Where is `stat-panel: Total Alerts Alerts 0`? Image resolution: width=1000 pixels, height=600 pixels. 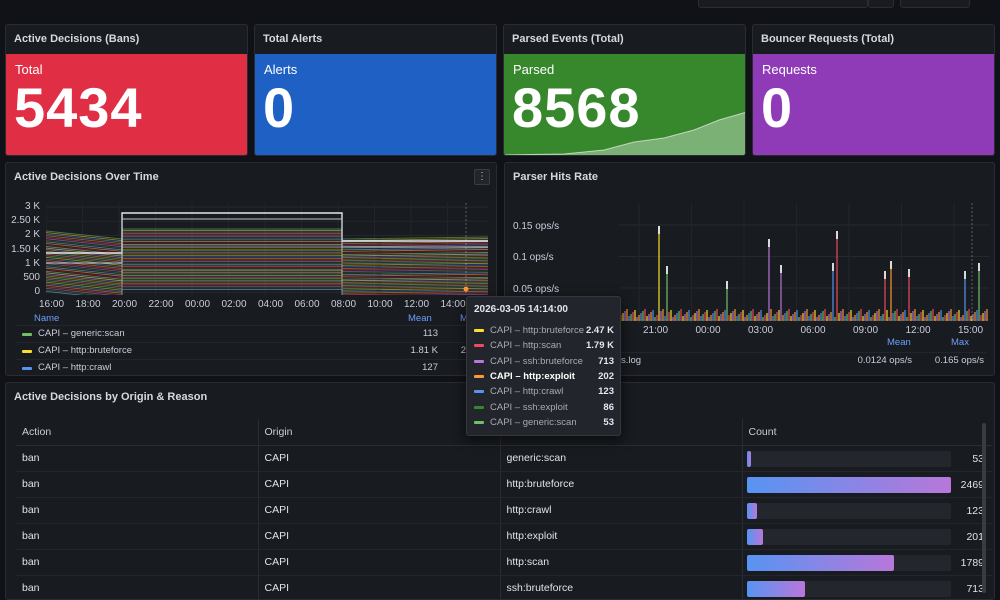 stat-panel: Total Alerts Alerts 0 is located at coordinates (375, 90).